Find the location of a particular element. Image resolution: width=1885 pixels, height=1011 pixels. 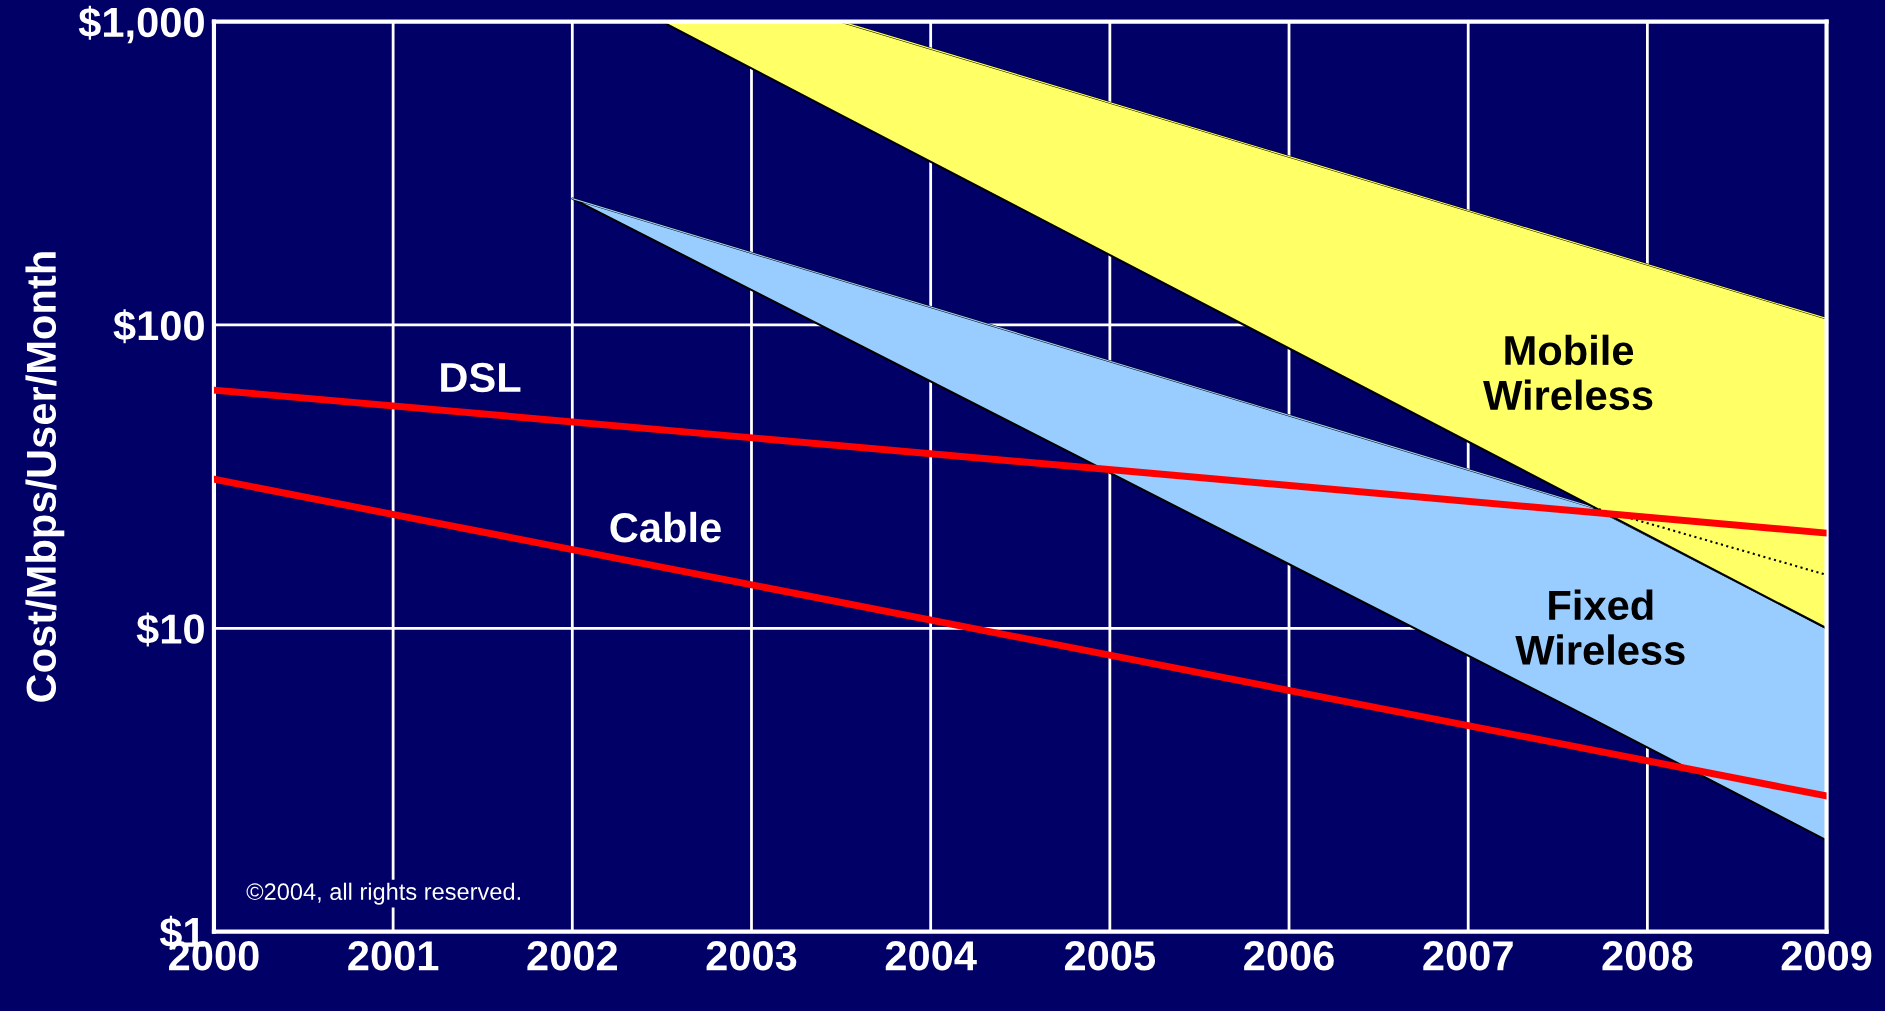

y-tick-label: $1,000 is located at coordinates (141, 24).